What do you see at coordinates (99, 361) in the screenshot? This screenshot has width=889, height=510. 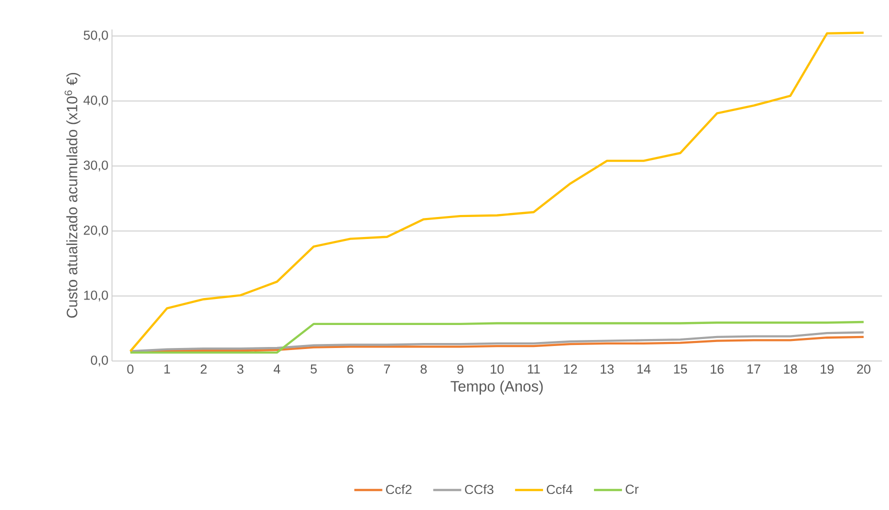 I see `y-tick-label: 0,0` at bounding box center [99, 361].